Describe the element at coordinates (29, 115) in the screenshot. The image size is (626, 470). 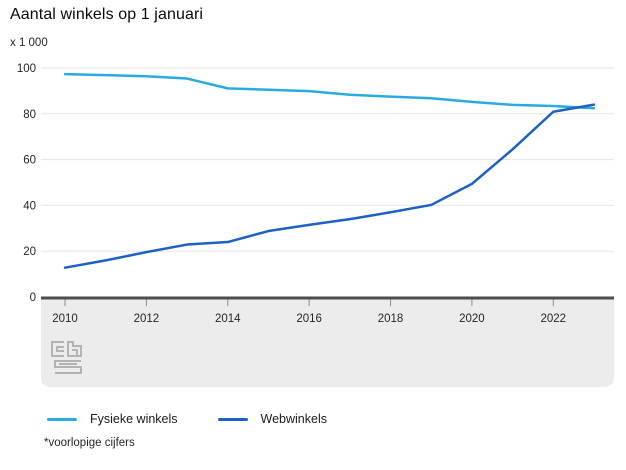
I see `y-tick-label: 80` at that location.